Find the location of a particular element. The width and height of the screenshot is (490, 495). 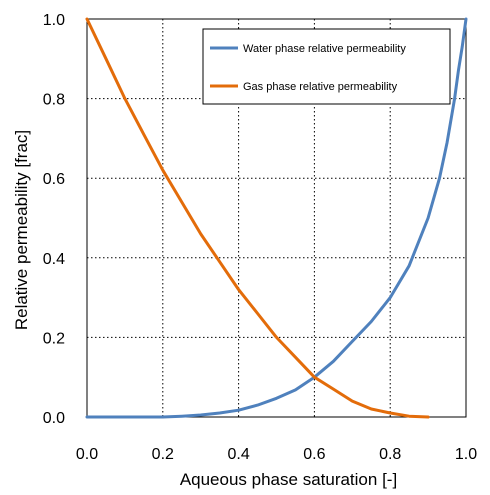

legend-label: Water phase relative permeability is located at coordinates (324, 49).